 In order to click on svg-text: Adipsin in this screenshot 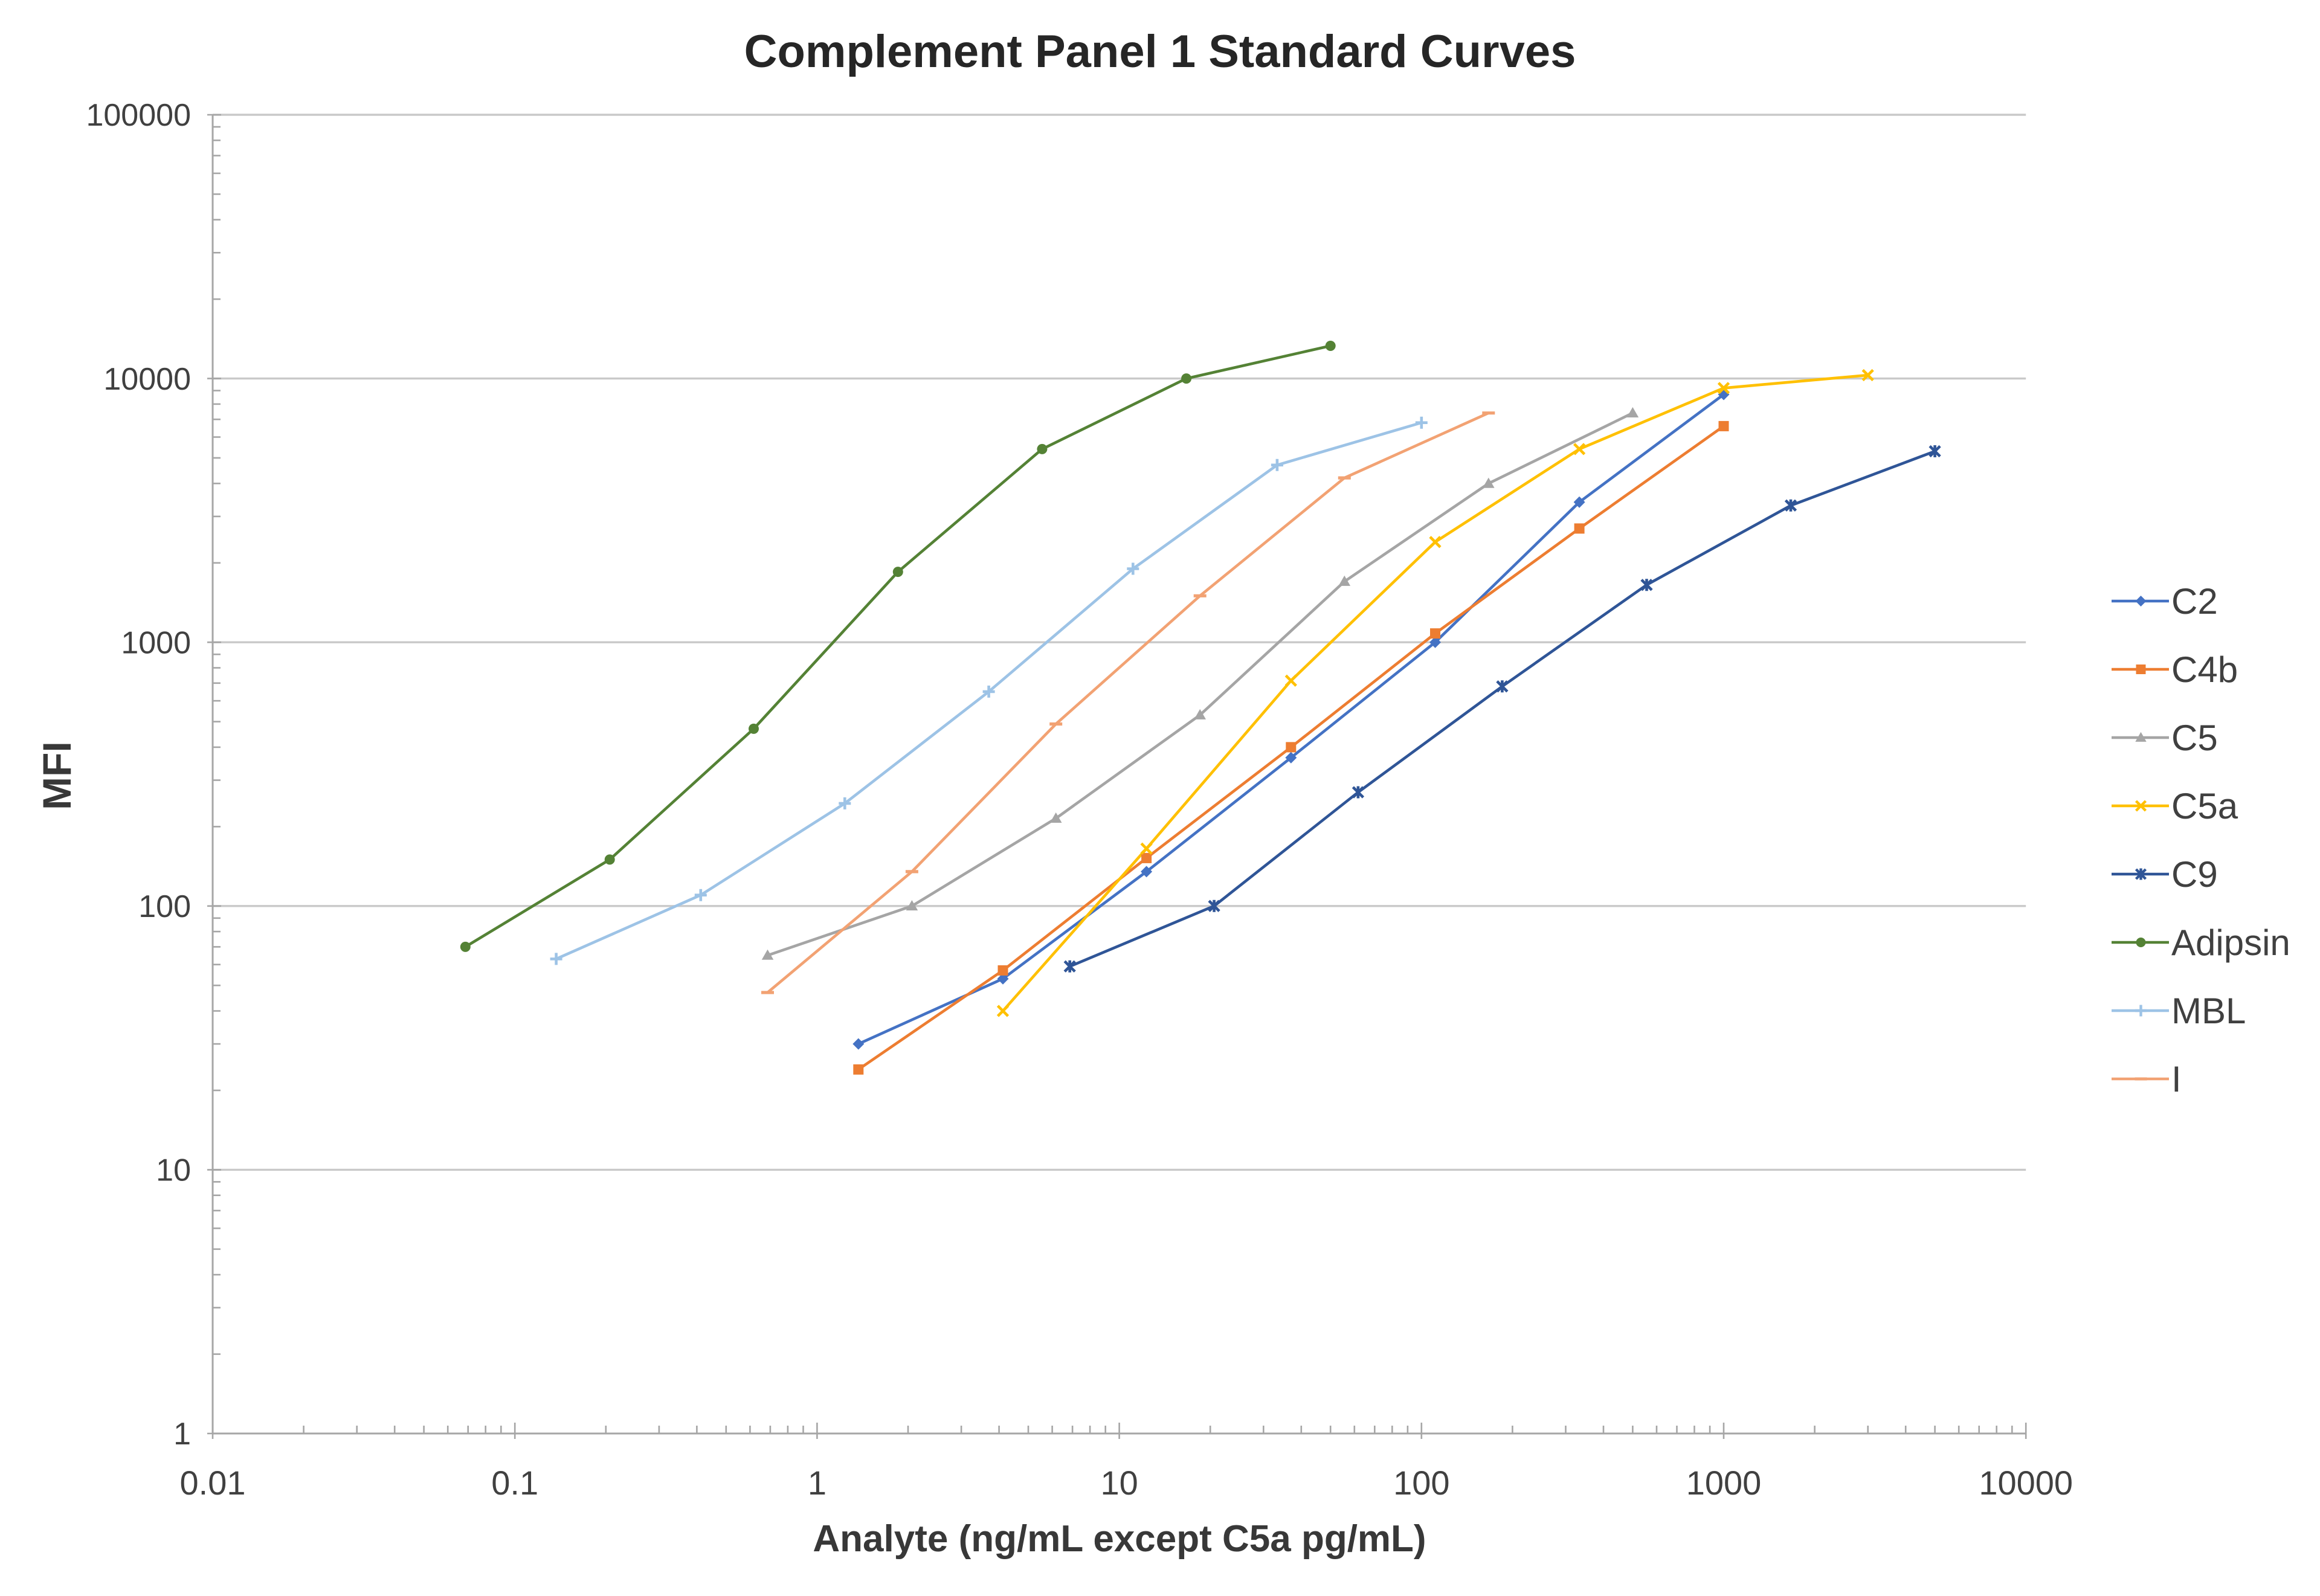, I will do `click(2230, 942)`.